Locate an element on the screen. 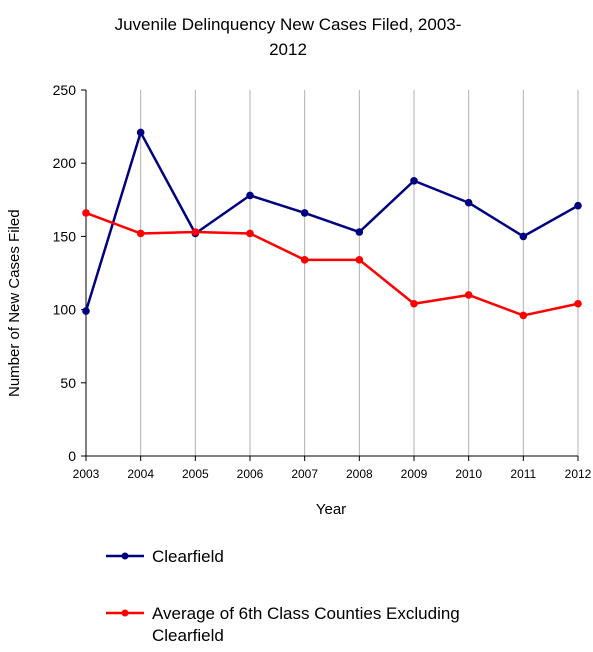  x-tick-label-2008: 2008 is located at coordinates (359, 474).